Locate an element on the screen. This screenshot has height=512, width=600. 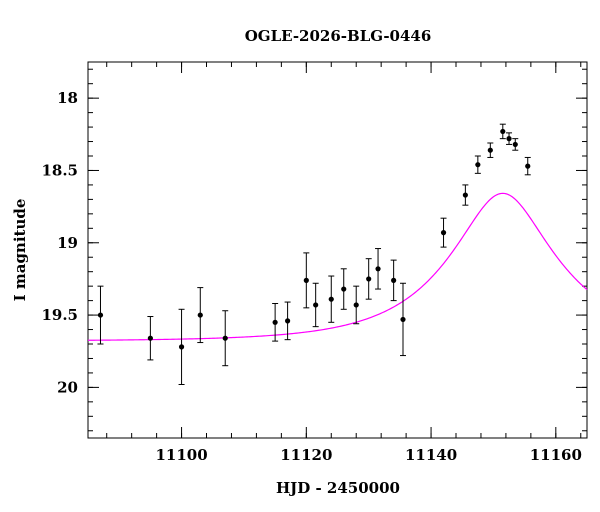
y-axis-label: I magnitude is located at coordinates (20, 250).